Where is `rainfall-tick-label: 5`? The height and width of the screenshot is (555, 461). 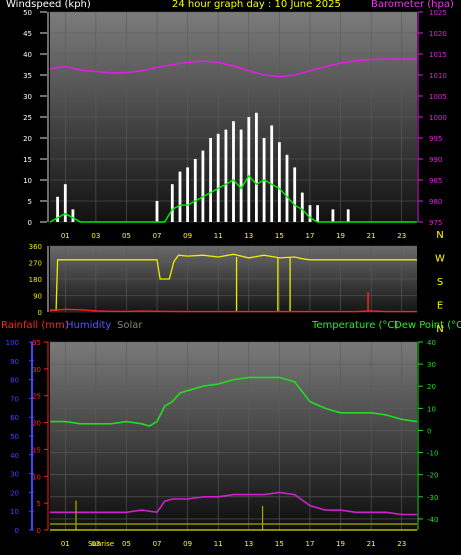 rainfall-tick-label: 5 is located at coordinates (39, 504).